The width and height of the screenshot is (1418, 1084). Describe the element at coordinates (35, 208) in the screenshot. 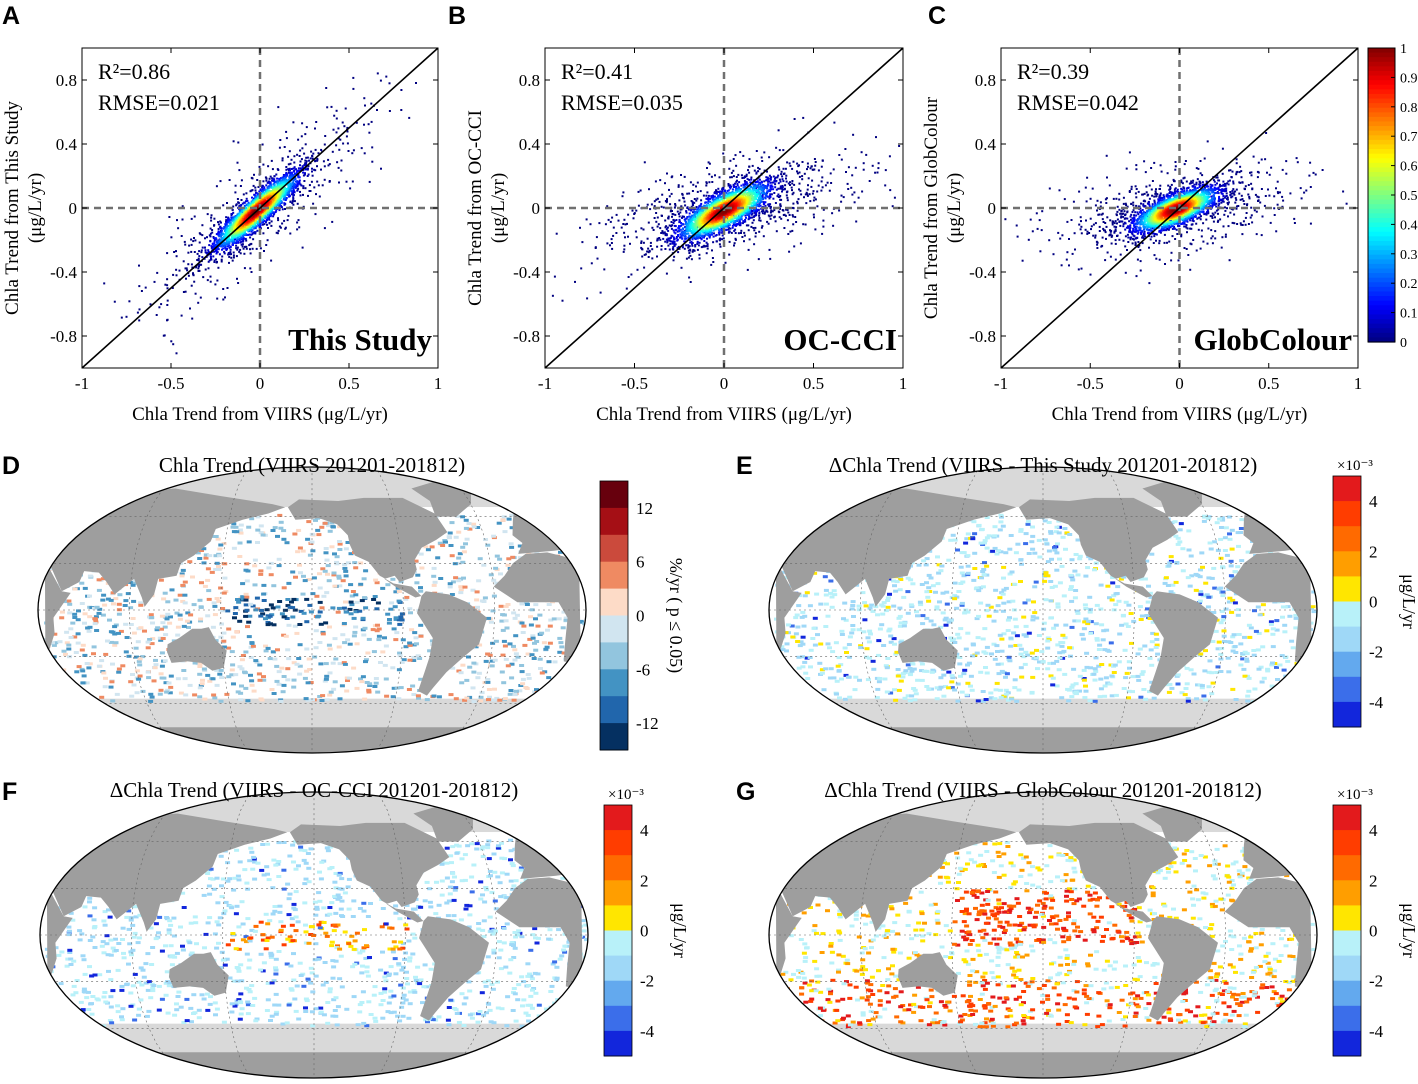

I see `y-axis-label: (μg/L/yr)` at that location.